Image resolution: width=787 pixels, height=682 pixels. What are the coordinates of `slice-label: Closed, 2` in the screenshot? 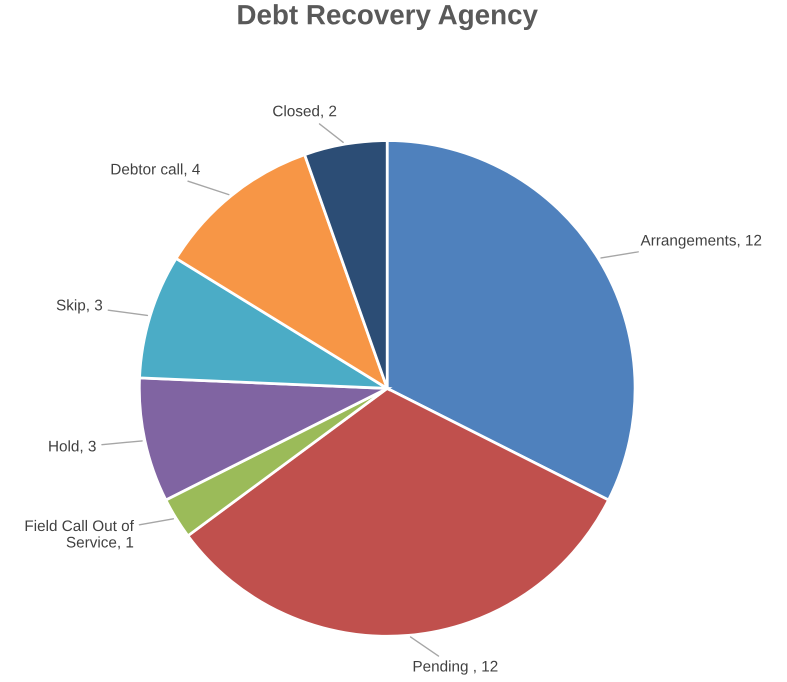 It's located at (304, 111).